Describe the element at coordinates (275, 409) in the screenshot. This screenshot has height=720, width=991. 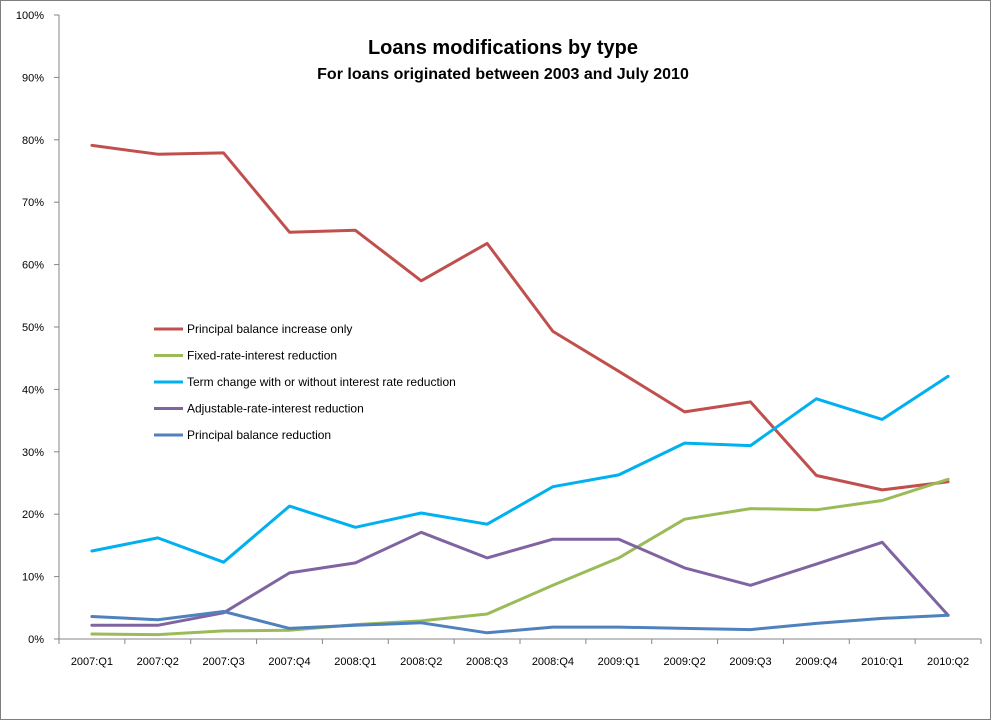
I see `legend-label-adjustable-rate-interest-reduction: Adjustable-rate-interest reduction` at that location.